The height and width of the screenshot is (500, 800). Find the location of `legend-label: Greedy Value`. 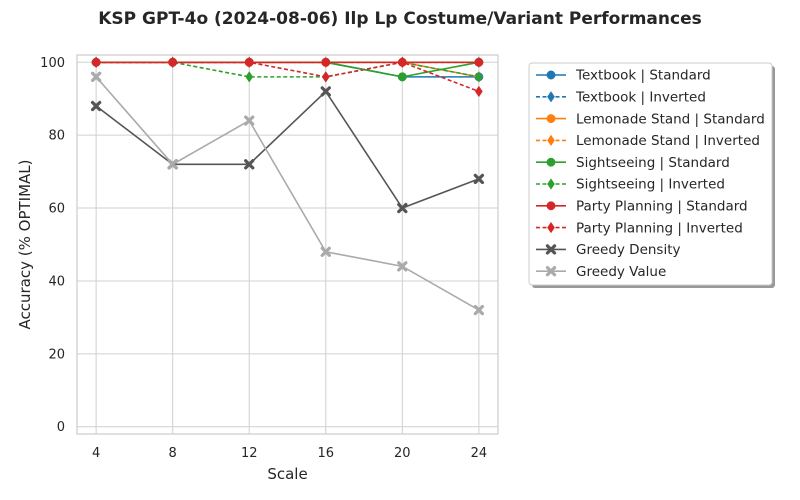

legend-label: Greedy Value is located at coordinates (621, 272).